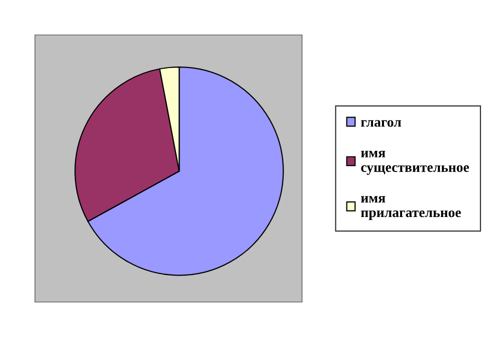 This screenshot has height=339, width=493. Describe the element at coordinates (415, 162) in the screenshot. I see `legend-label: имя существительное` at that location.